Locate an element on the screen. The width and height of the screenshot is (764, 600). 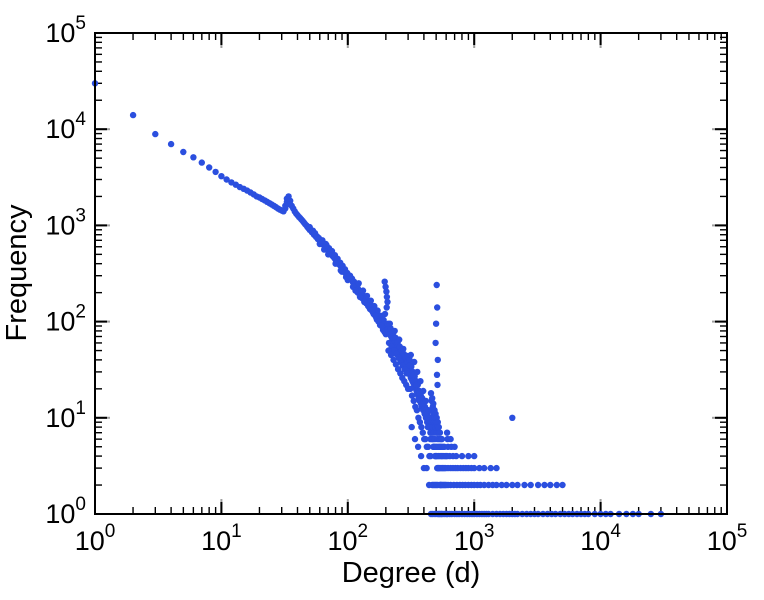
y-tick-labels: 10⁰ 10¹ 10² 10³ 10⁴ 10⁵ is located at coordinates (65, 271).